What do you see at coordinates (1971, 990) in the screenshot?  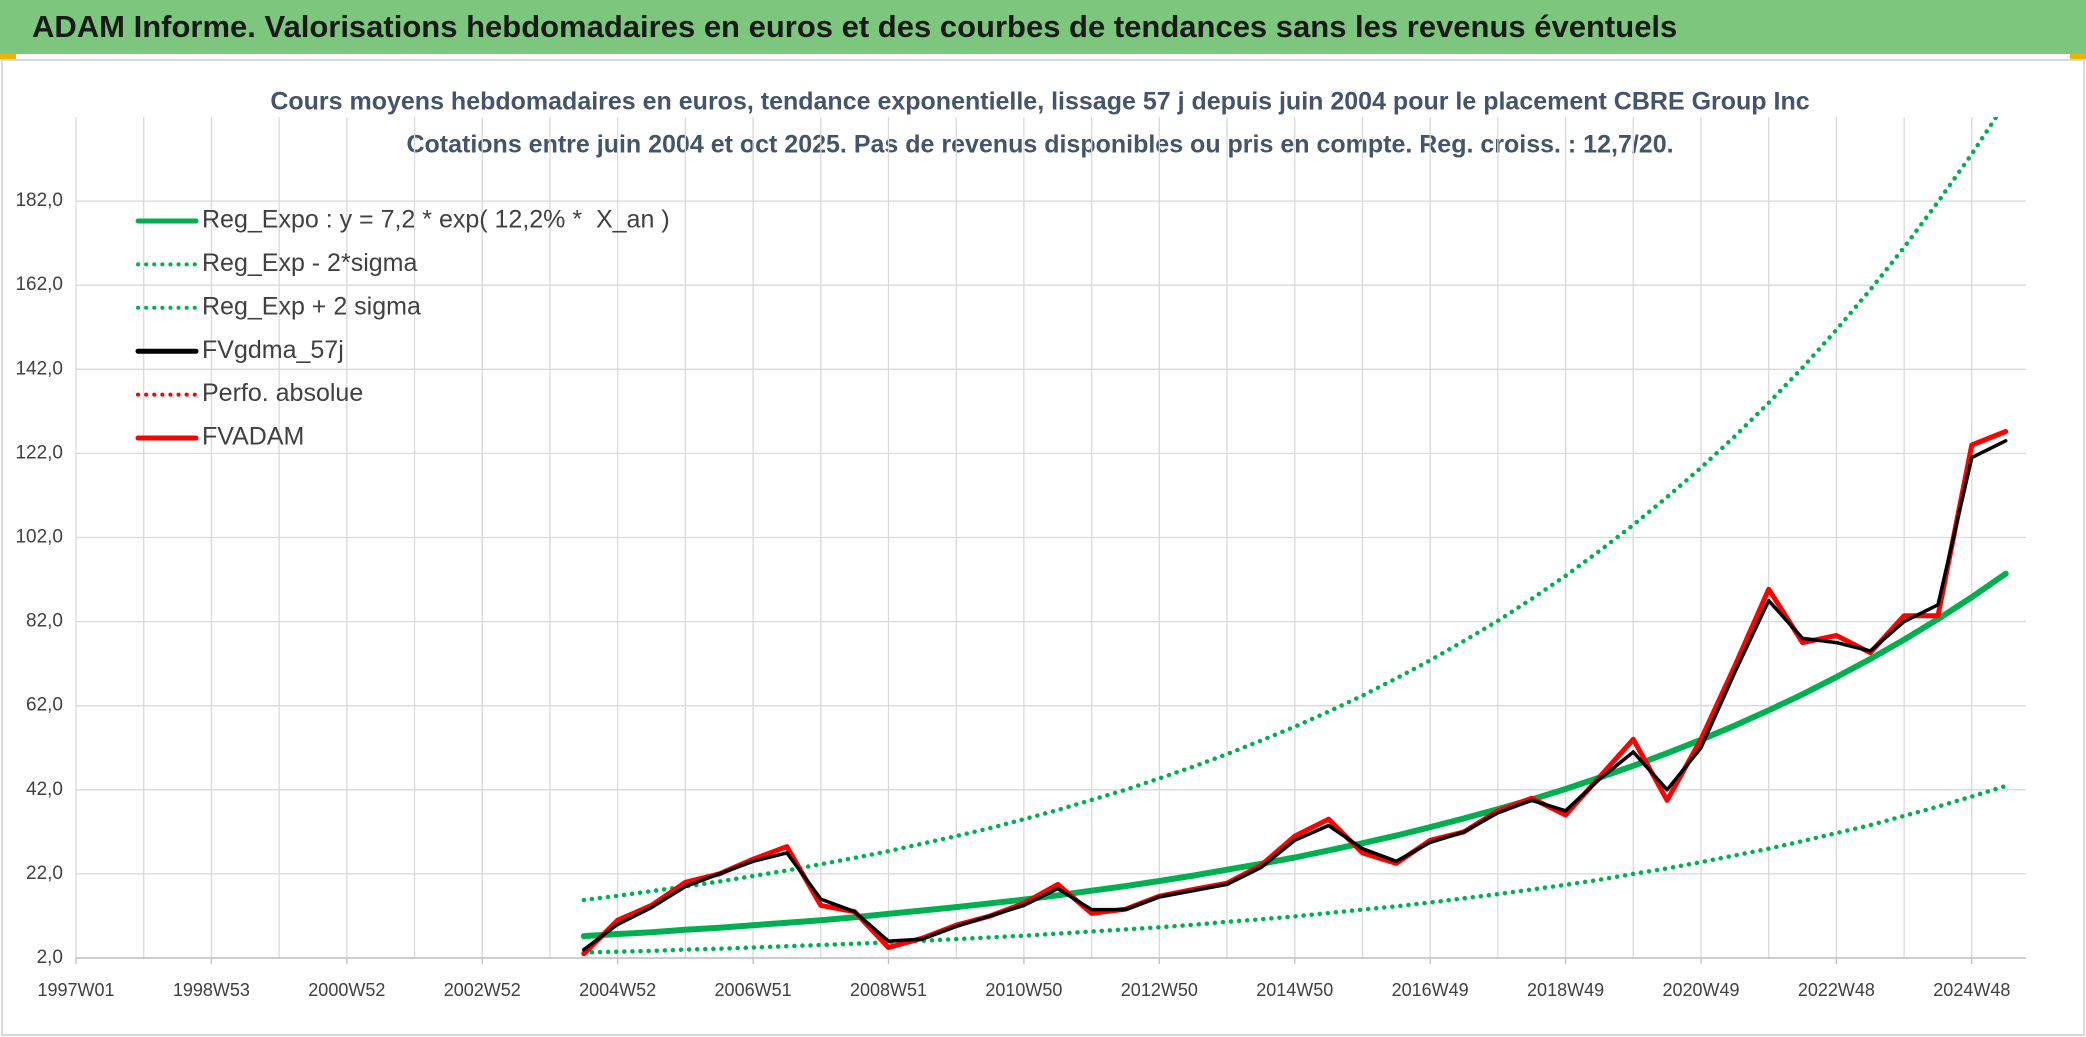 I see `x-tick-label: 2024W48` at bounding box center [1971, 990].